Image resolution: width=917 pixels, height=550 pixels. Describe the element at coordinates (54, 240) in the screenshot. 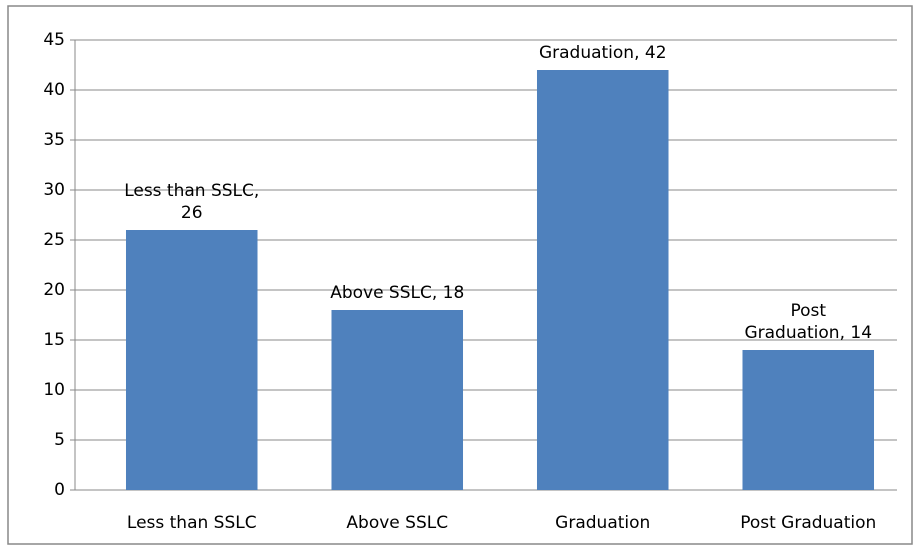

I see `y-tick-label: 25` at that location.